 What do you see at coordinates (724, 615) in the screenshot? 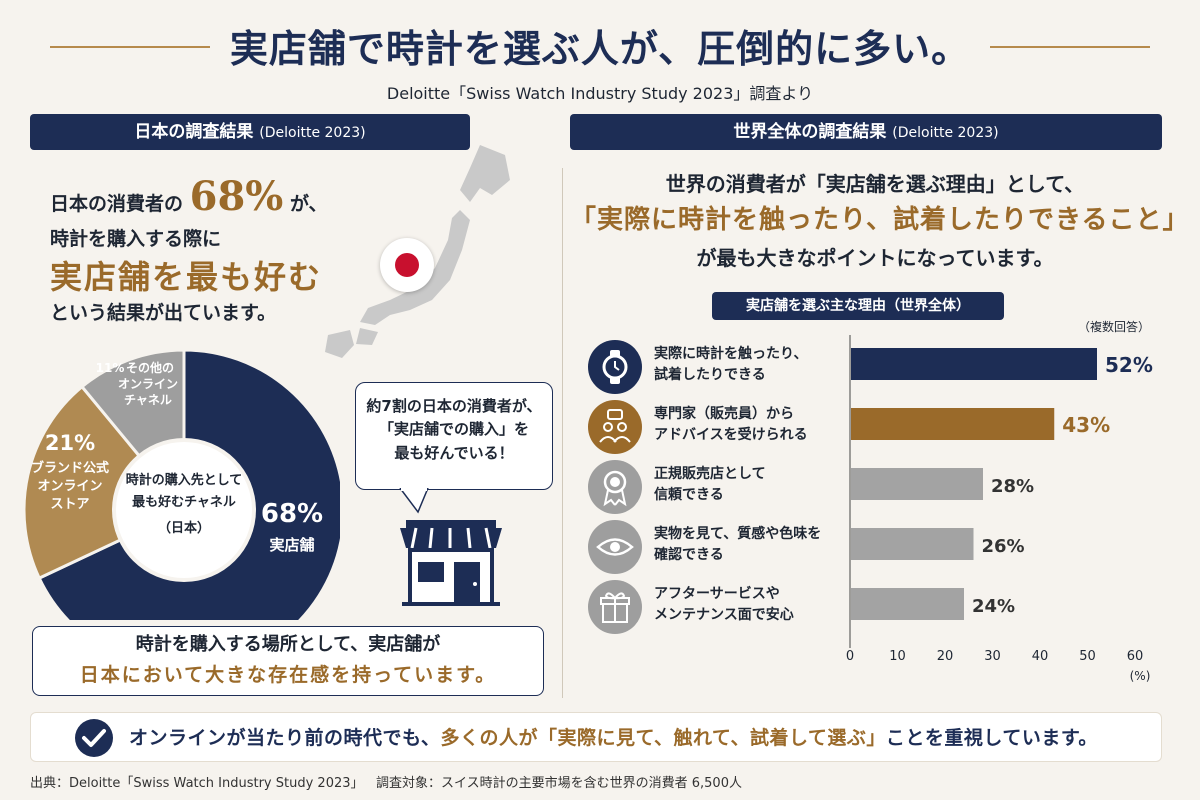
I see `reason-5-line2: メンテナンス面で安心` at bounding box center [724, 615].